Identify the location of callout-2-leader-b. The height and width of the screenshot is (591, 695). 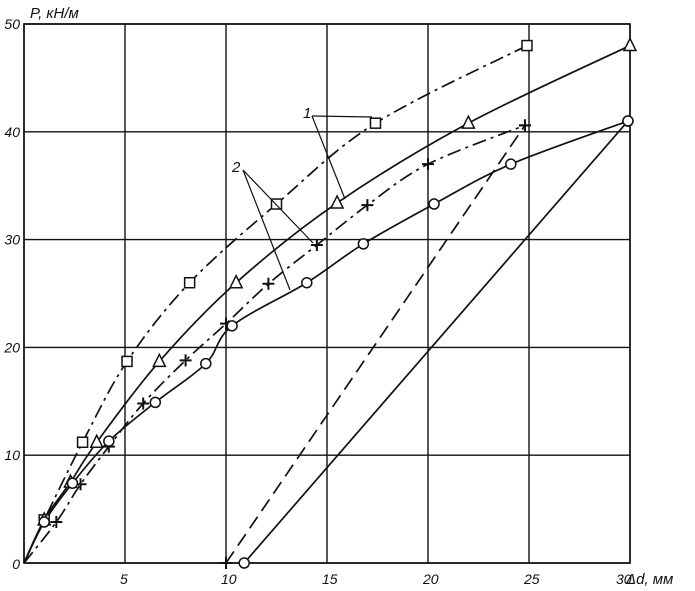
(266, 230).